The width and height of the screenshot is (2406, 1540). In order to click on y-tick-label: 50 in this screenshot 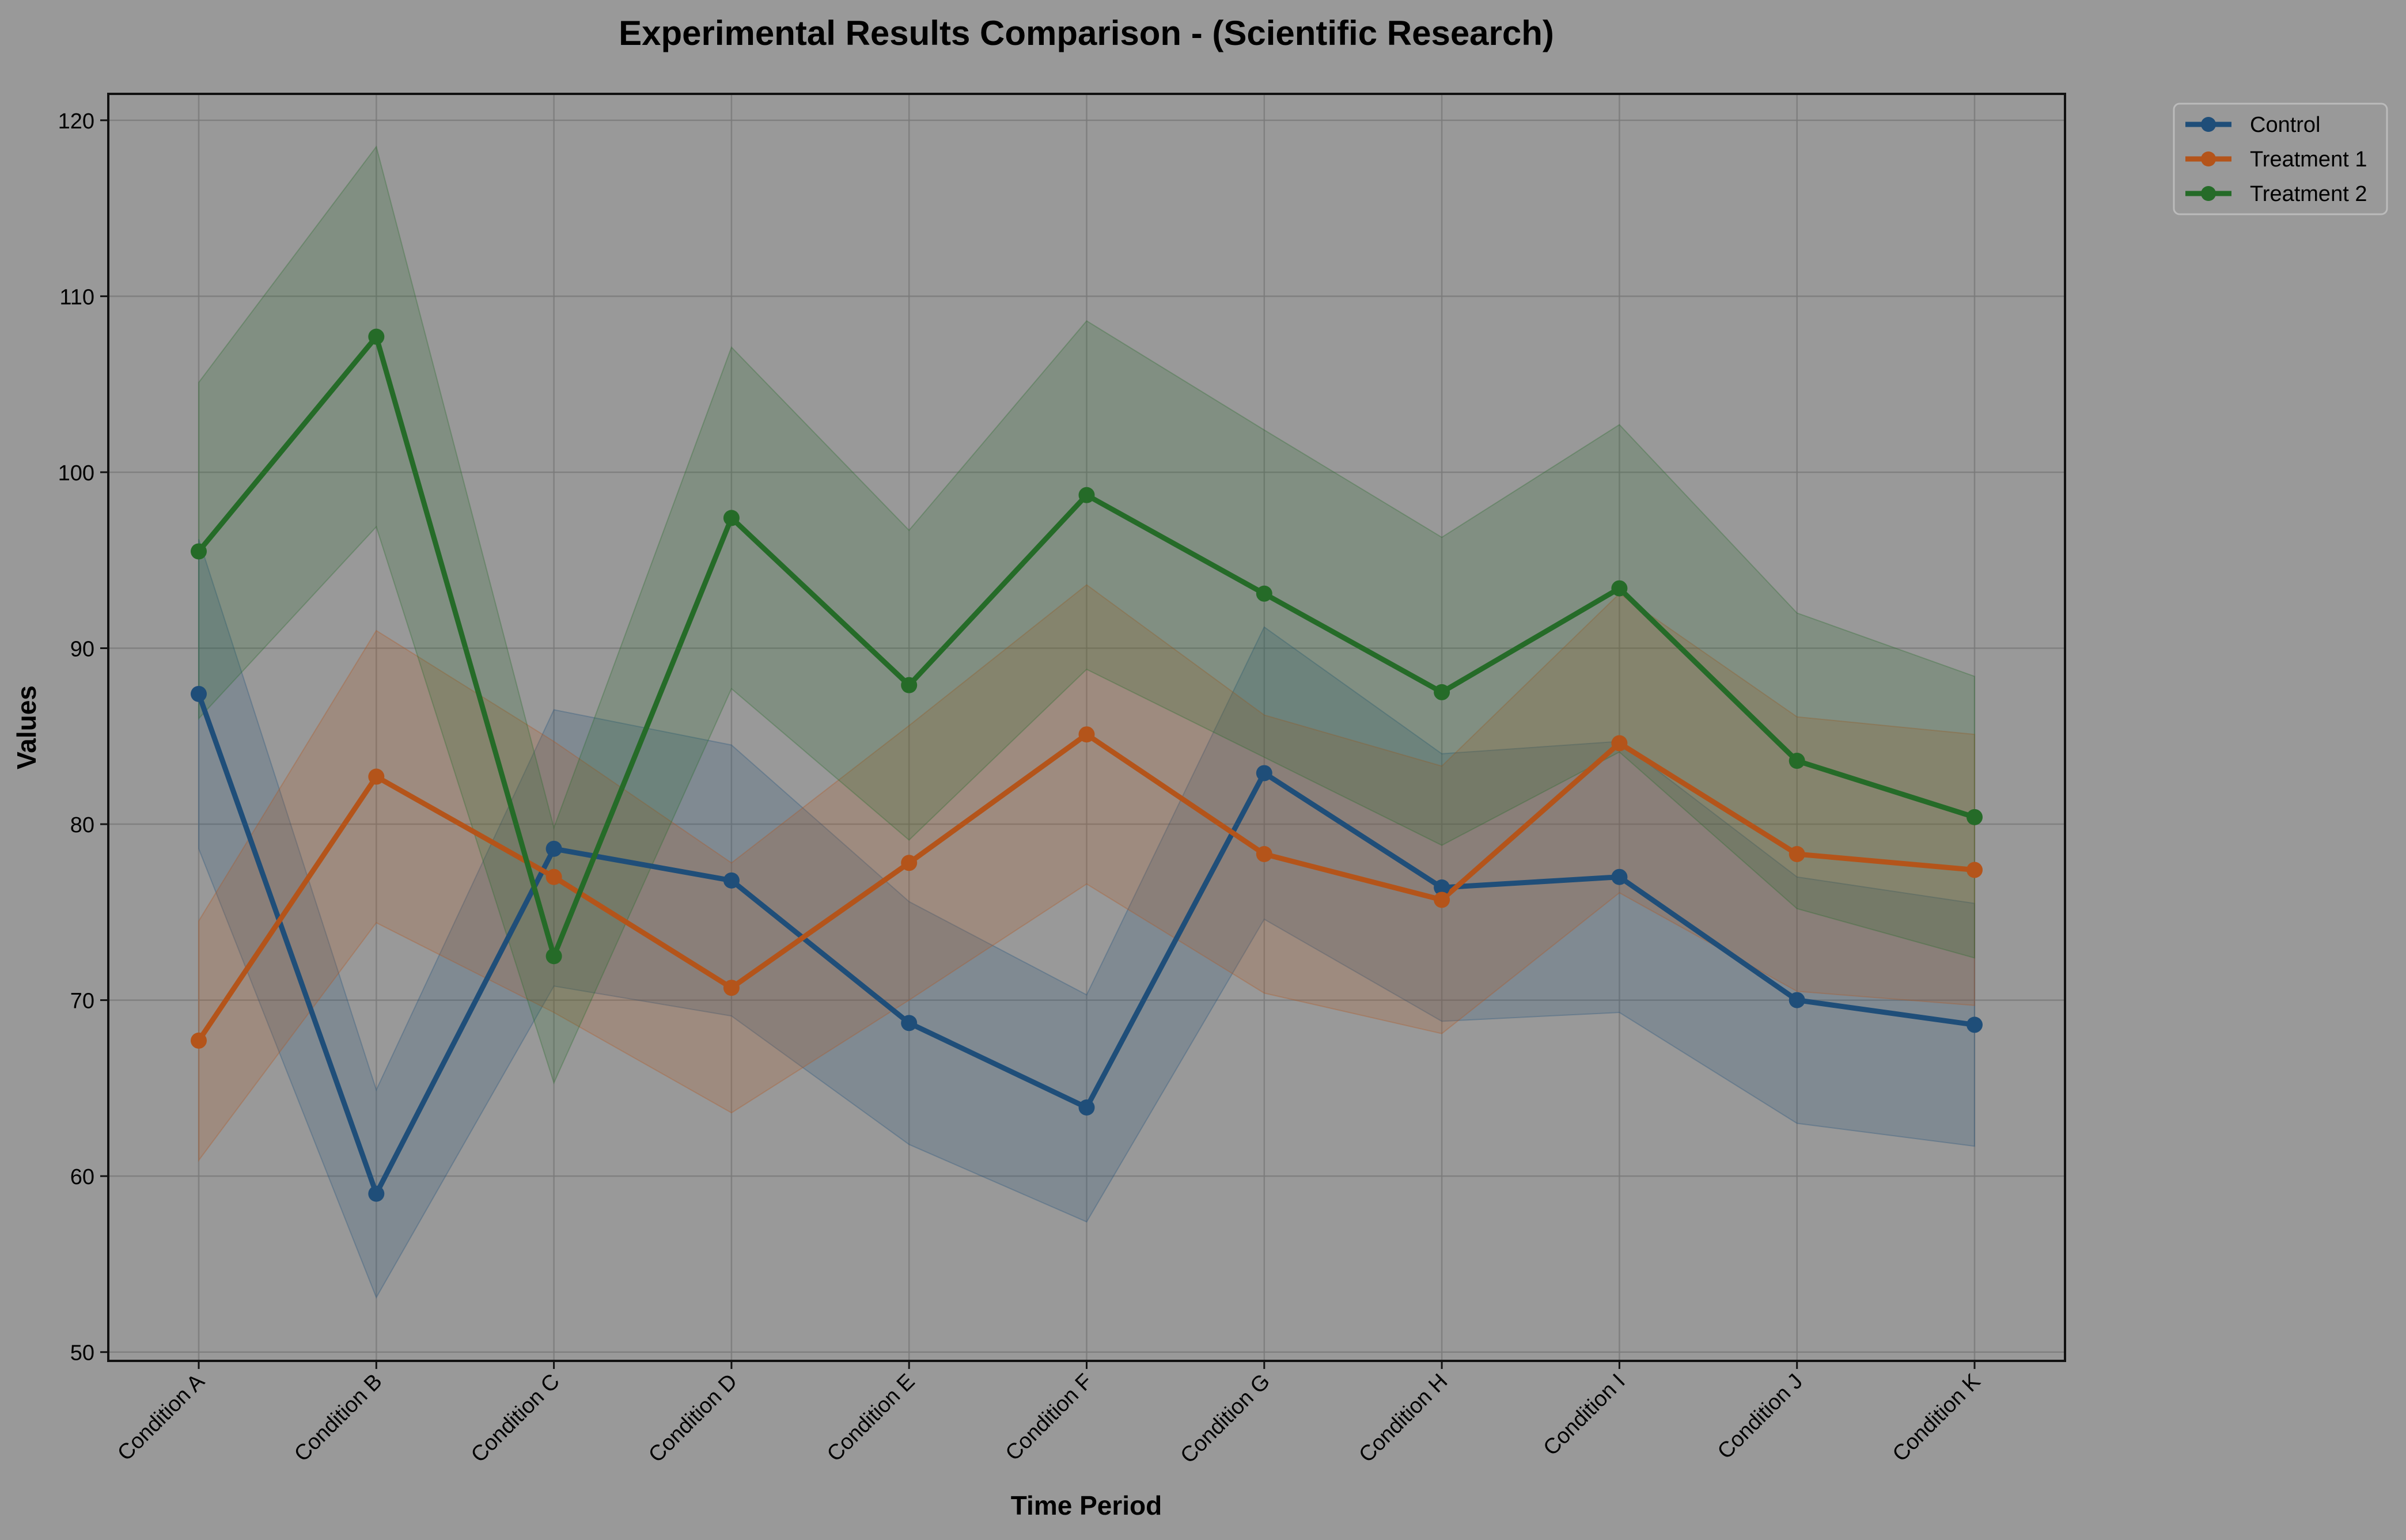, I will do `click(82, 1353)`.